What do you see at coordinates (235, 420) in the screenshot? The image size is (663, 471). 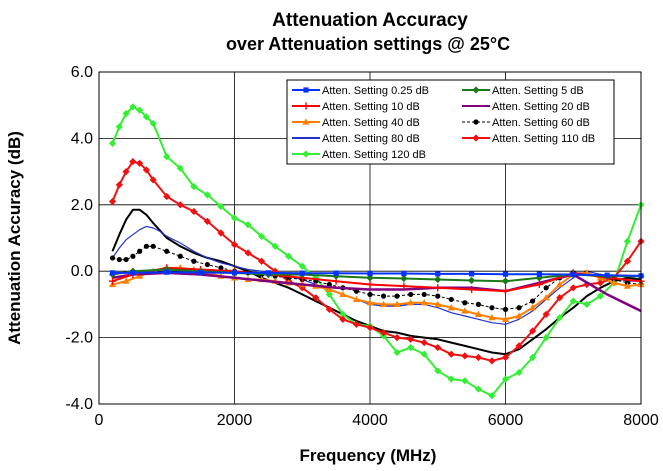 I see `x-tick-label: 2000` at bounding box center [235, 420].